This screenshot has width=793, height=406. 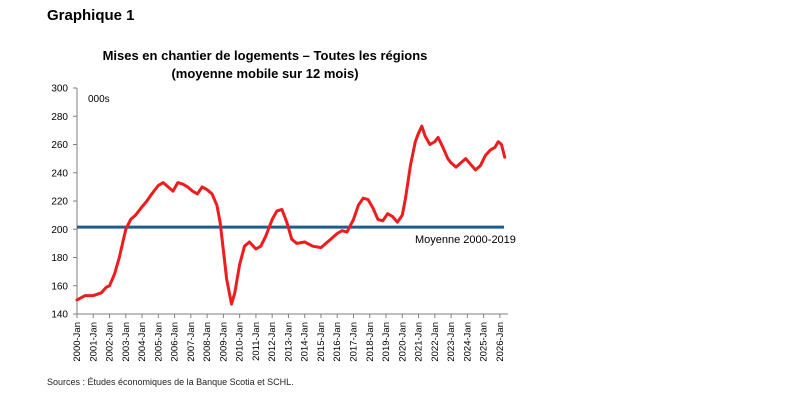 I want to click on x-tick-label: 2003-Jan, so click(x=126, y=342).